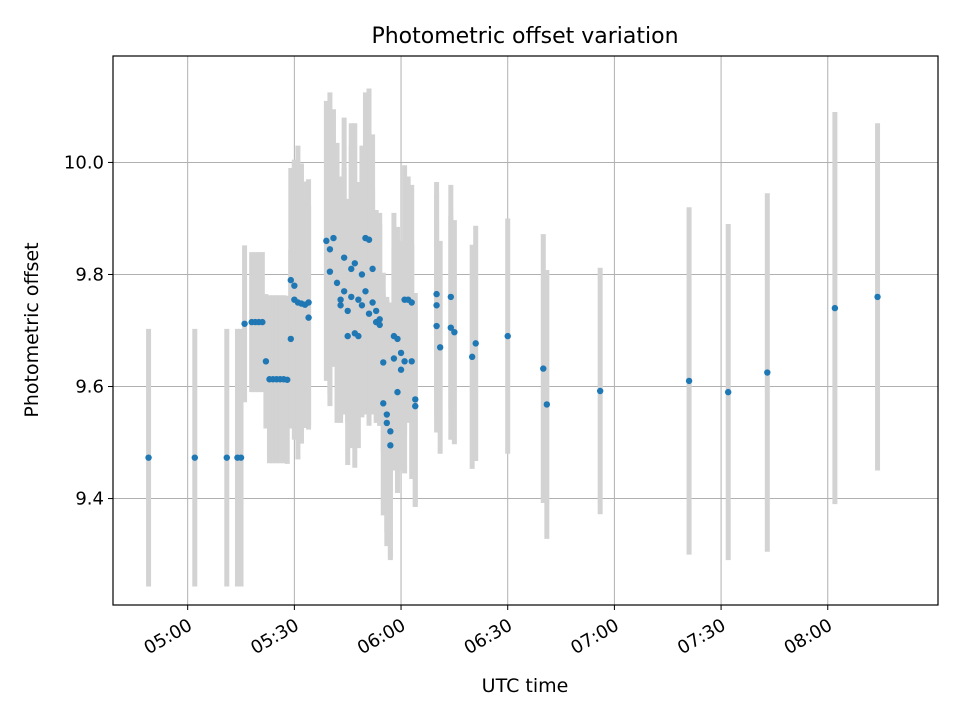  What do you see at coordinates (88, 331) in the screenshot?
I see `y-axis-ticks: 9.4 9.6 9.8 10.0` at bounding box center [88, 331].